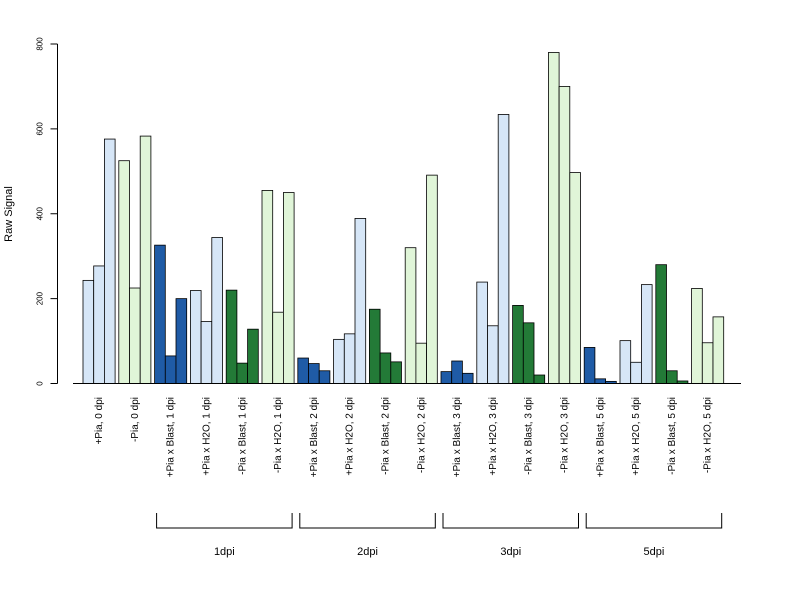  I want to click on y-tick-label: 0, so click(40, 383).